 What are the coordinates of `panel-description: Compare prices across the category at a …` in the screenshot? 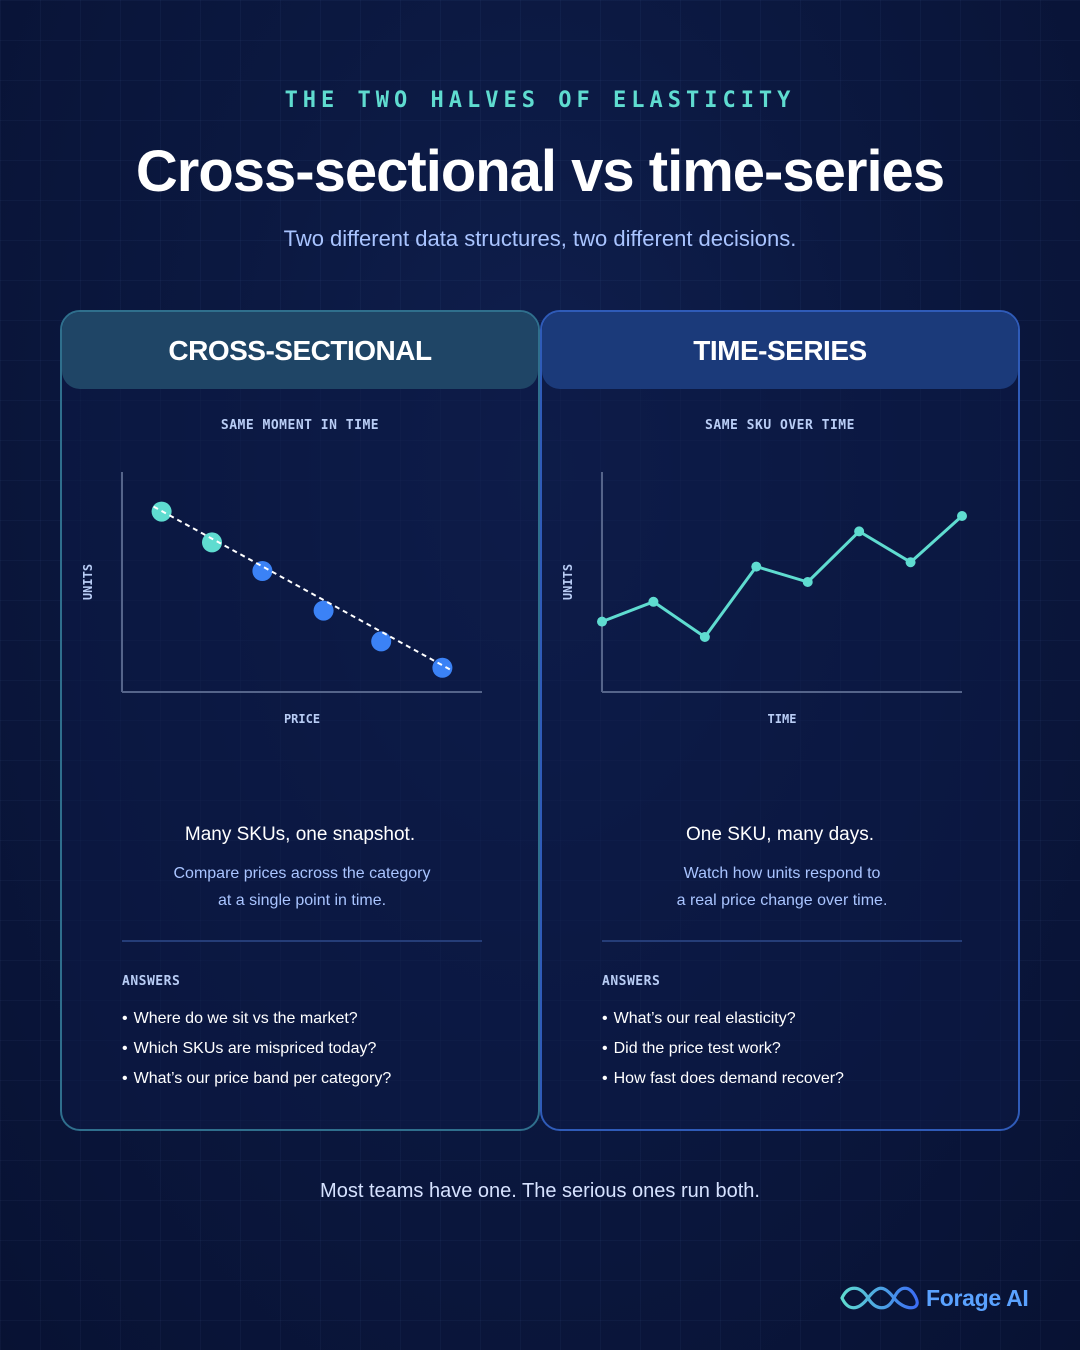 It's located at (302, 887).